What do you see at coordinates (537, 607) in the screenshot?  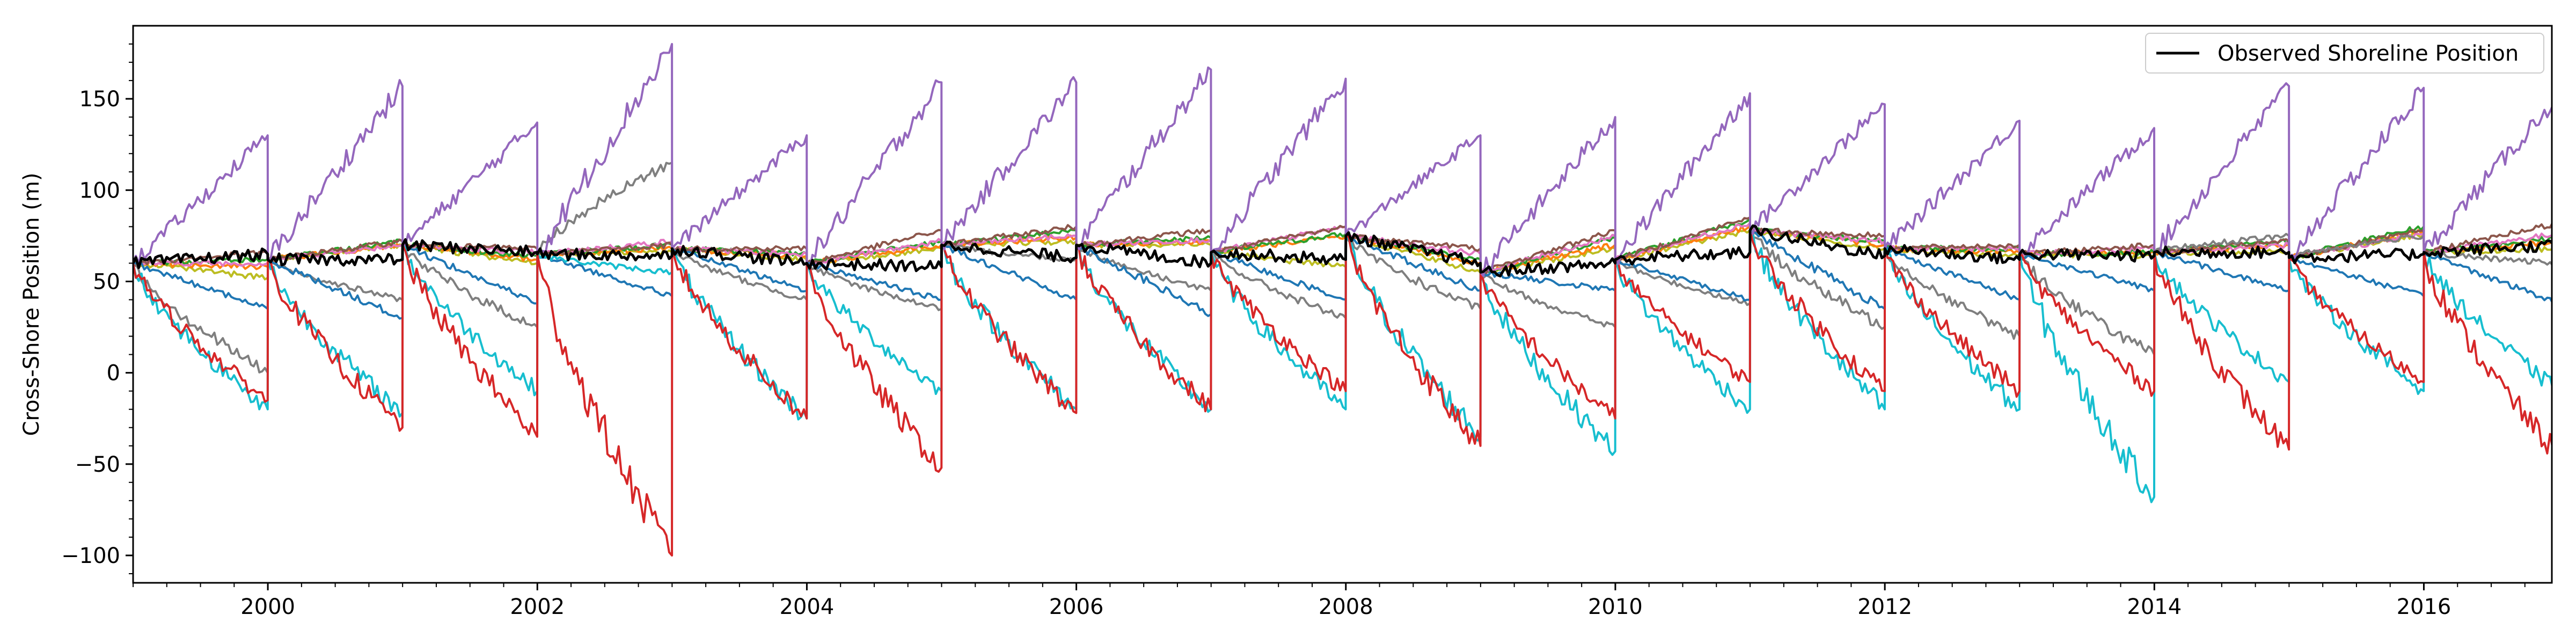 I see `x-tick-label: 2002` at bounding box center [537, 607].